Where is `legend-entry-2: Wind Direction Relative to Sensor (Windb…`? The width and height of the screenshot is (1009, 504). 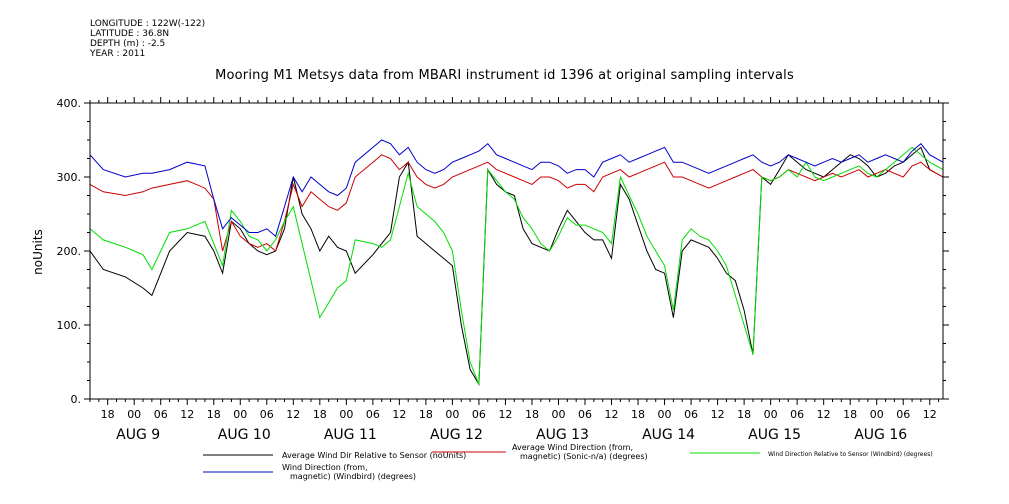
legend-entry-2: Wind Direction Relative to Sensor (Windb… is located at coordinates (850, 454).